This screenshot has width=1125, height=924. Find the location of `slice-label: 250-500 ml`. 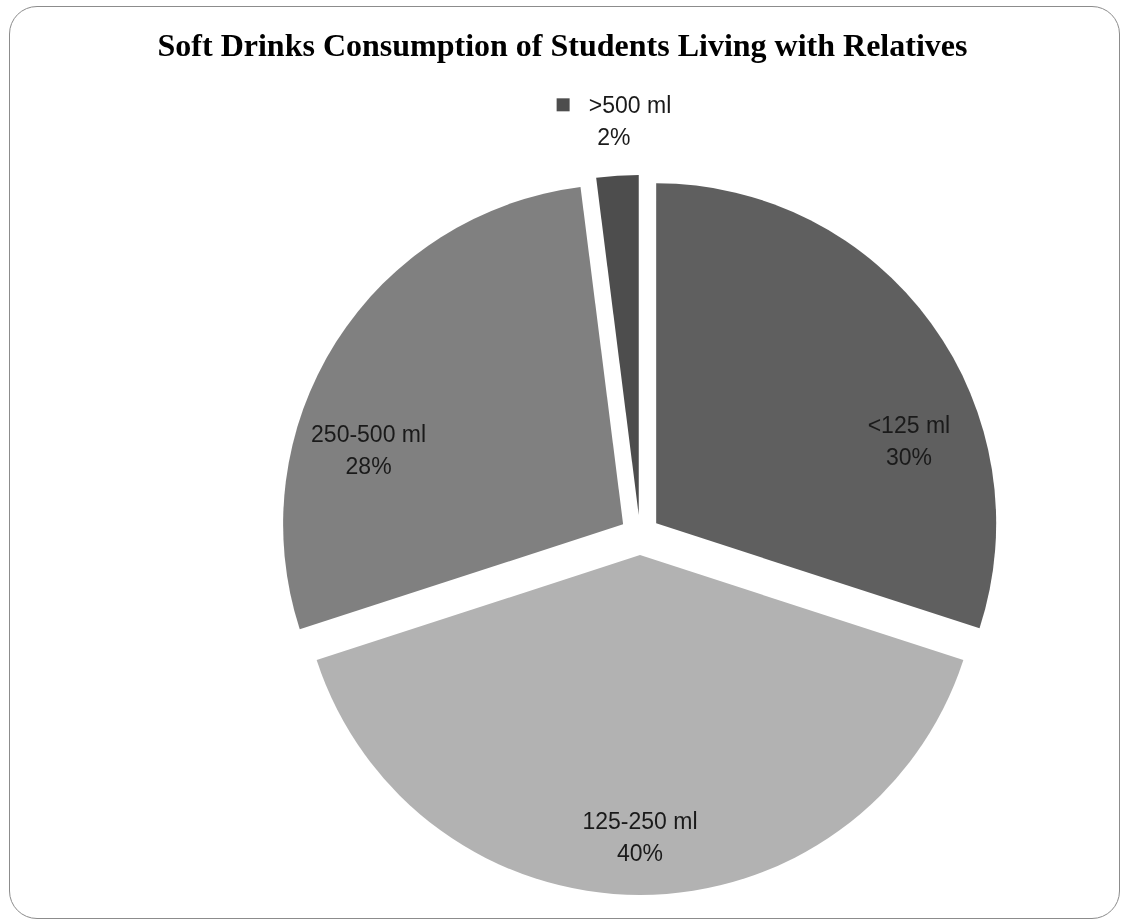

slice-label: 250-500 ml is located at coordinates (369, 434).